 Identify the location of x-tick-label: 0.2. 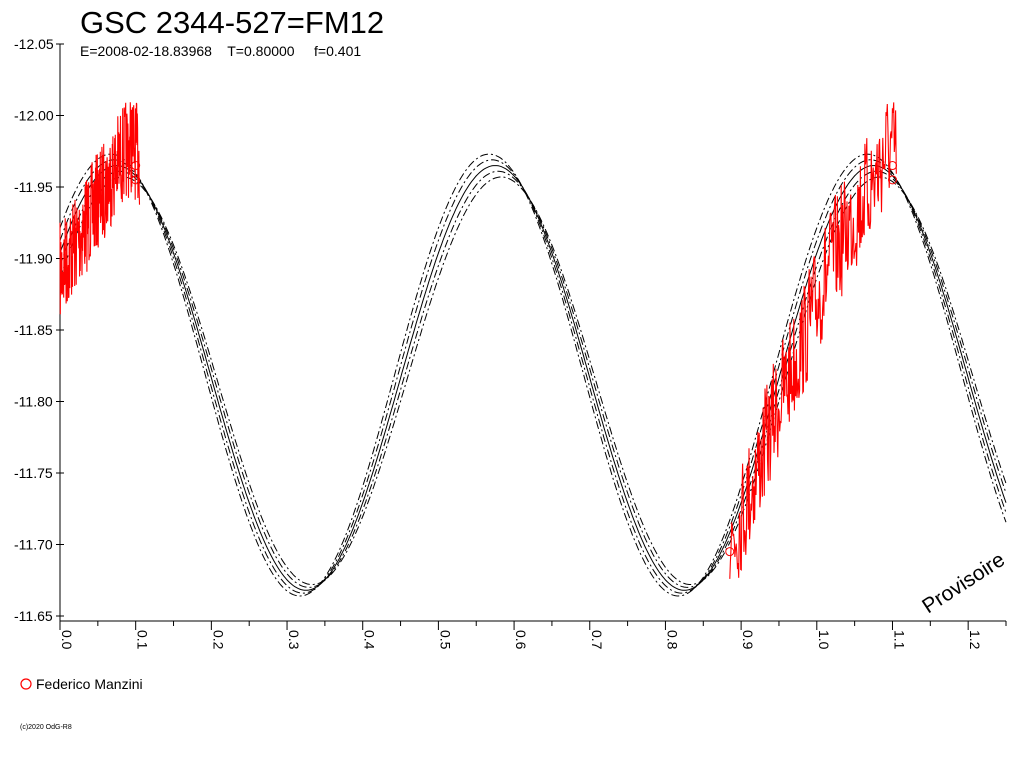
(218, 640).